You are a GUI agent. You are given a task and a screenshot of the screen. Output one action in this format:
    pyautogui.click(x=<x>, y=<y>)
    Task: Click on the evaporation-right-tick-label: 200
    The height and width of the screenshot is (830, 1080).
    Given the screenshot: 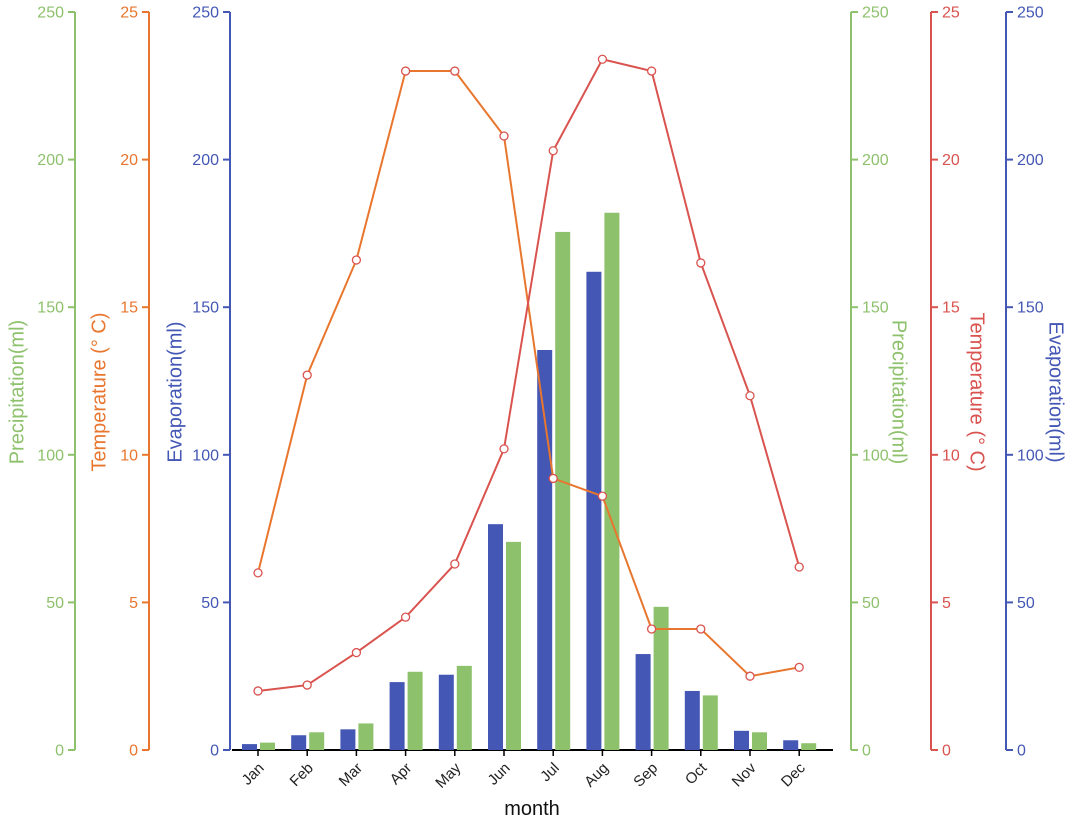 What is the action you would take?
    pyautogui.click(x=1030, y=160)
    